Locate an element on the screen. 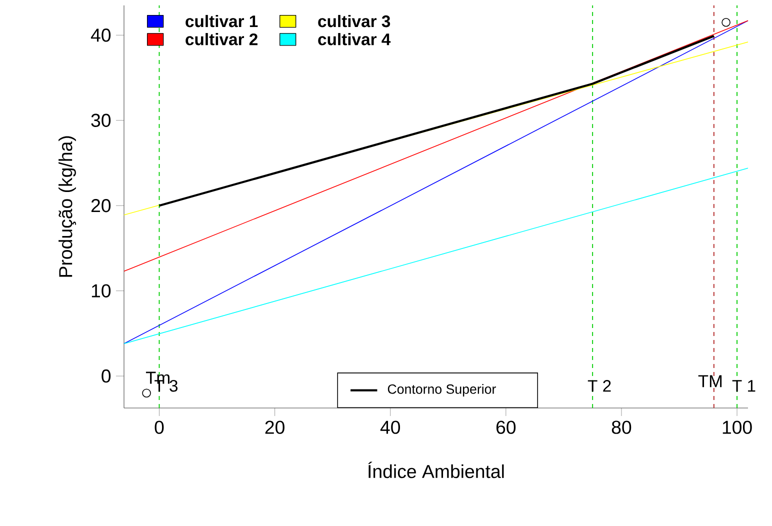  x-tick-label: 100 is located at coordinates (737, 427).